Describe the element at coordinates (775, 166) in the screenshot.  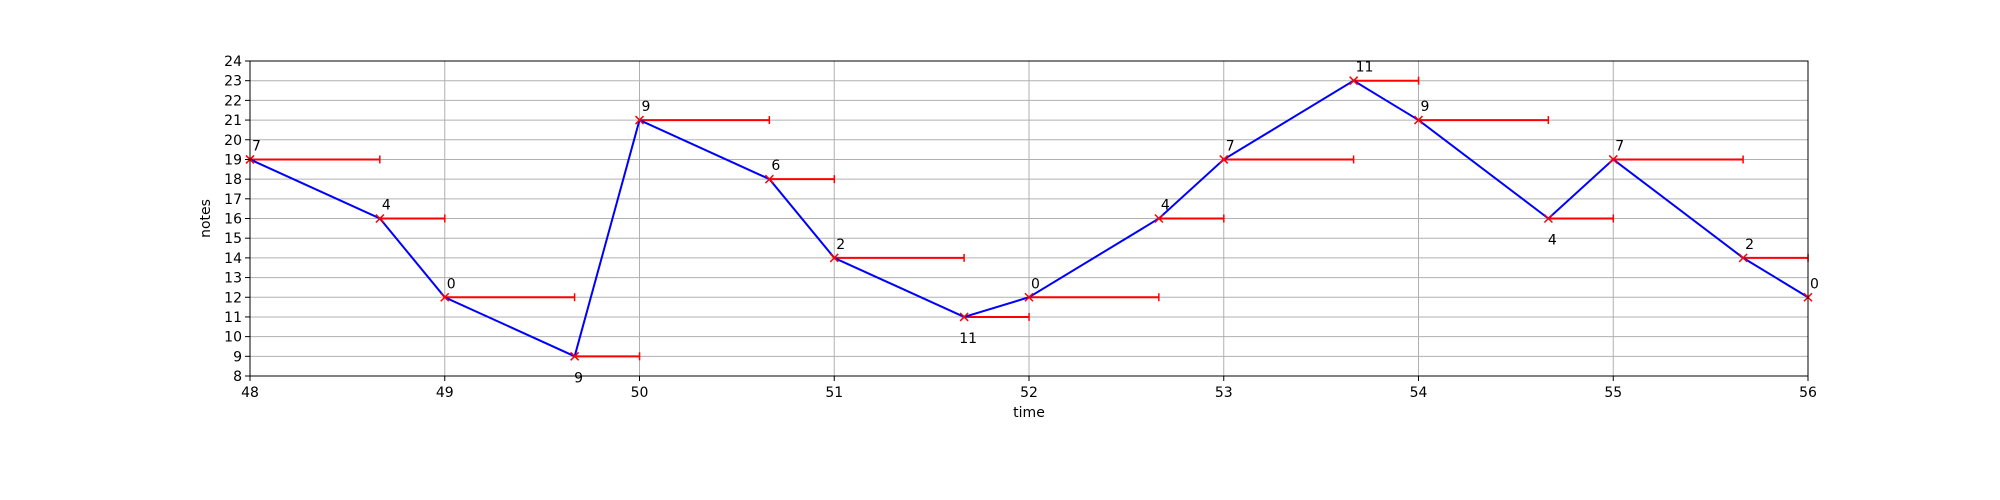
I see `point-label: 6` at that location.